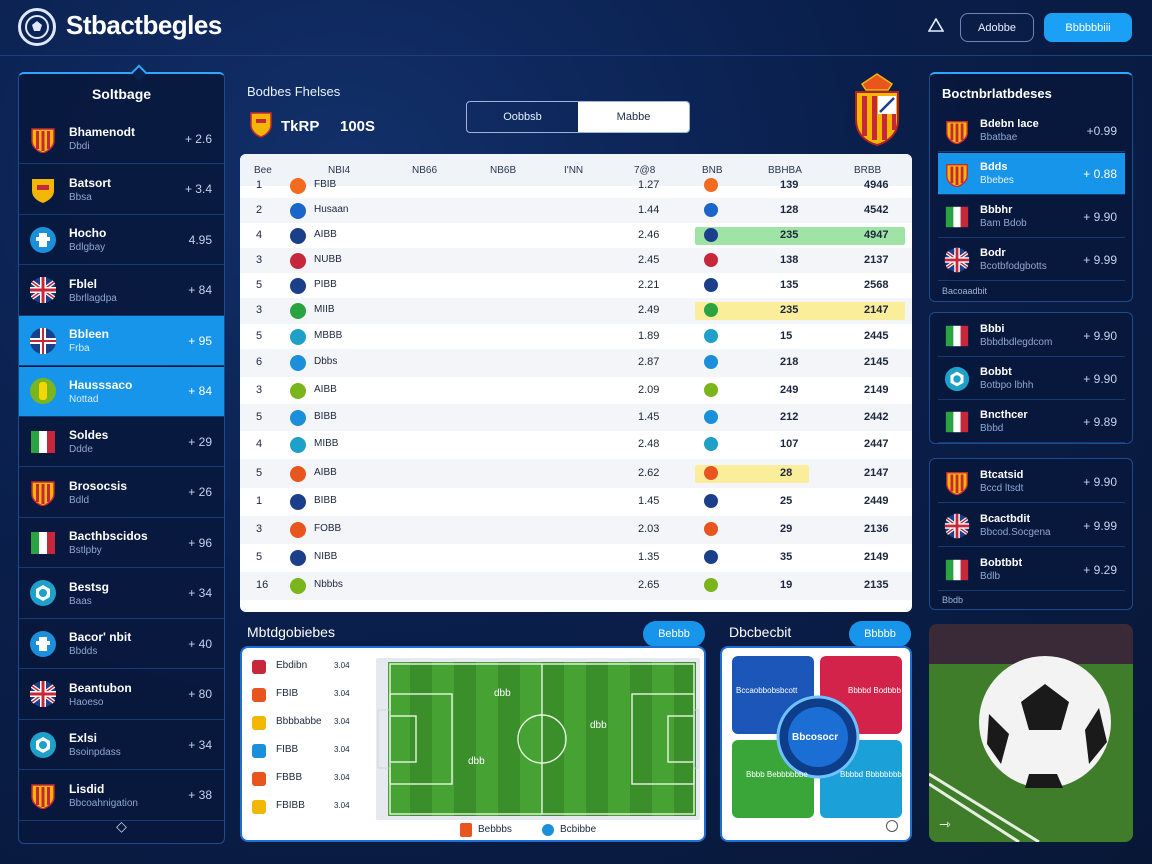  What do you see at coordinates (1031, 482) in the screenshot?
I see `side-list-item: Btcatsid Bccd ltsdt + 9.90` at bounding box center [1031, 482].